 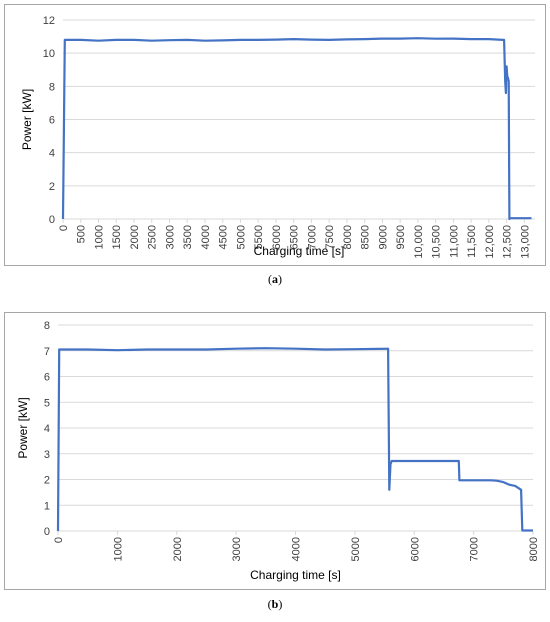 What do you see at coordinates (401, 237) in the screenshot?
I see `x-tick-label: 9500` at bounding box center [401, 237].